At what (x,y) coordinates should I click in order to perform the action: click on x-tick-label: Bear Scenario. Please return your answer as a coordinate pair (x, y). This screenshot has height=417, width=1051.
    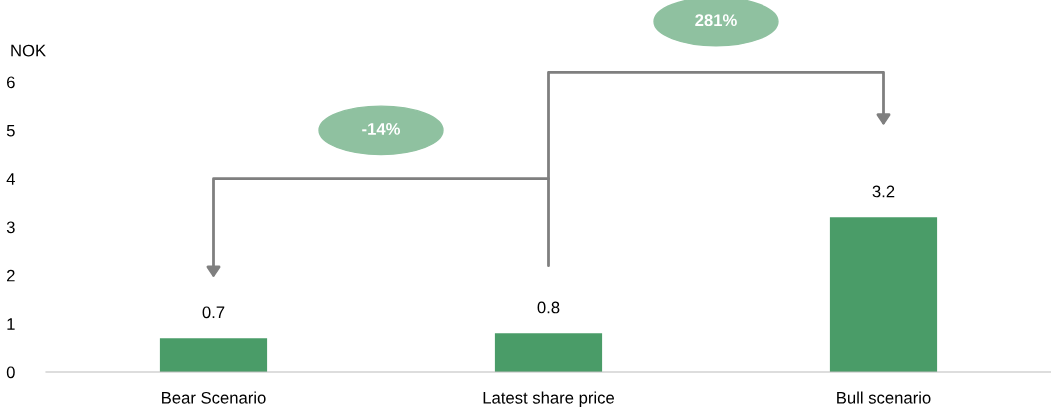
    Looking at the image, I should click on (214, 397).